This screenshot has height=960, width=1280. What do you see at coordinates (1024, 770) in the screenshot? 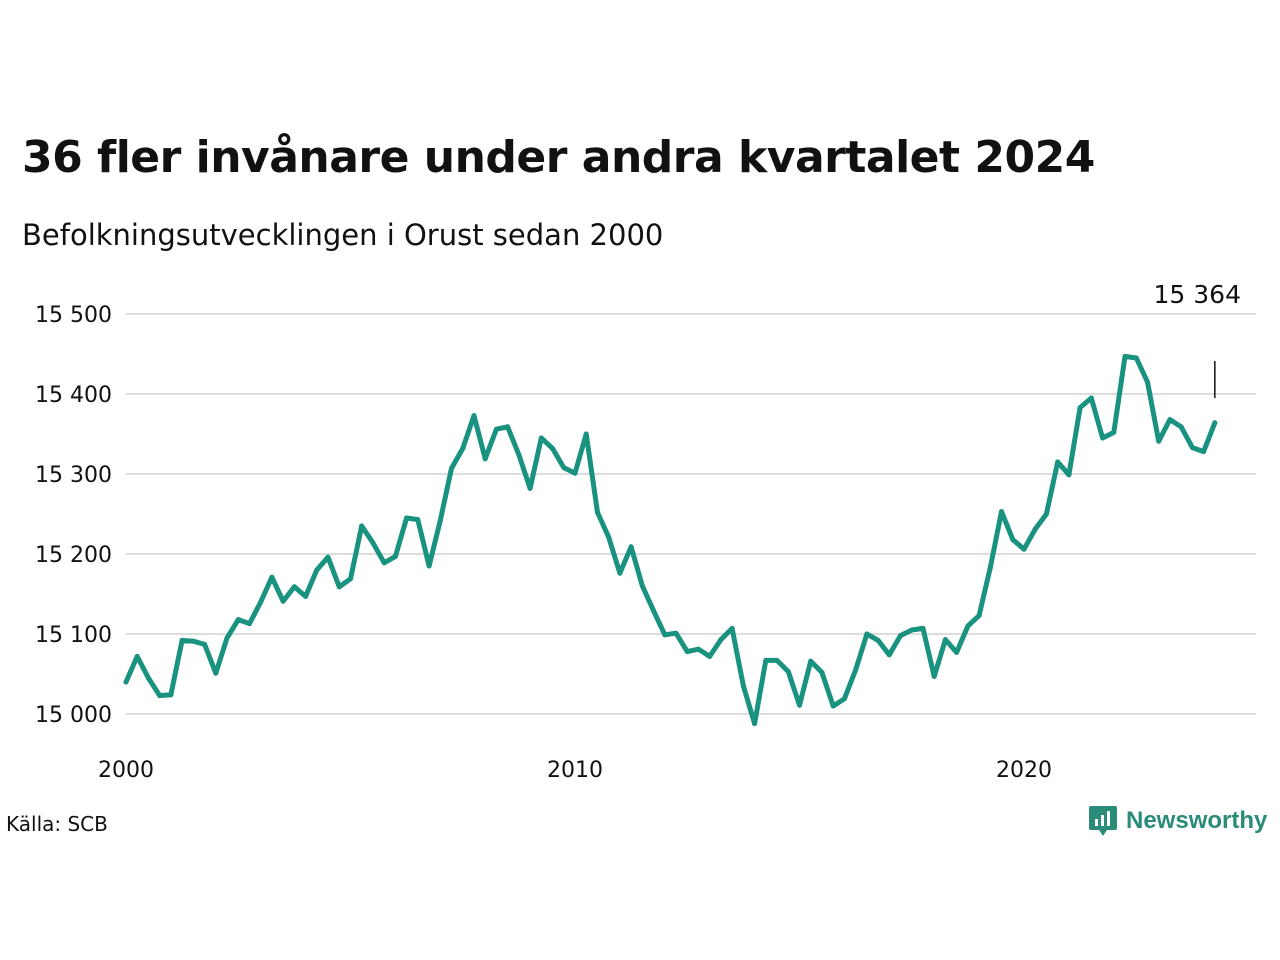
I see `x-tick-label: 2020` at bounding box center [1024, 770].